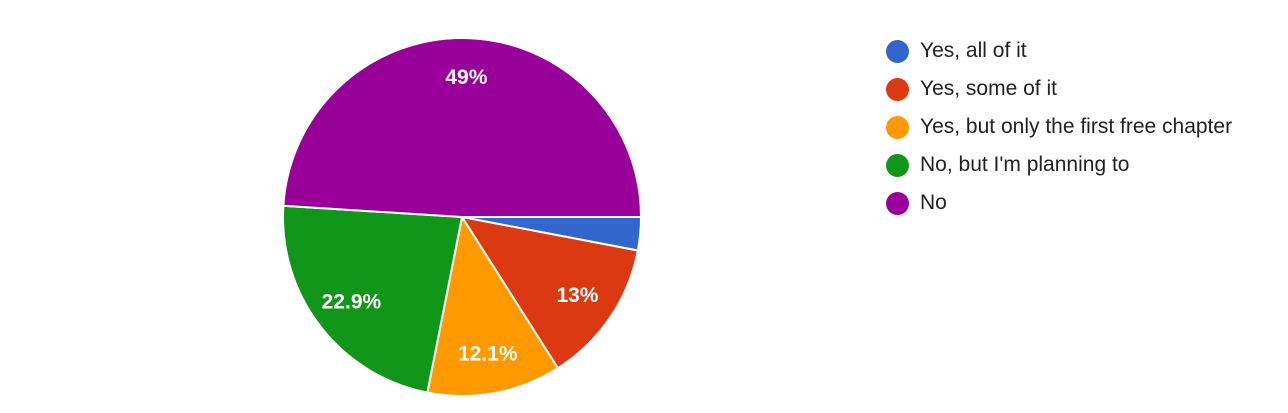 The image size is (1288, 413). Describe the element at coordinates (897, 127) in the screenshot. I see `legend-swatch-first-chapter` at that location.